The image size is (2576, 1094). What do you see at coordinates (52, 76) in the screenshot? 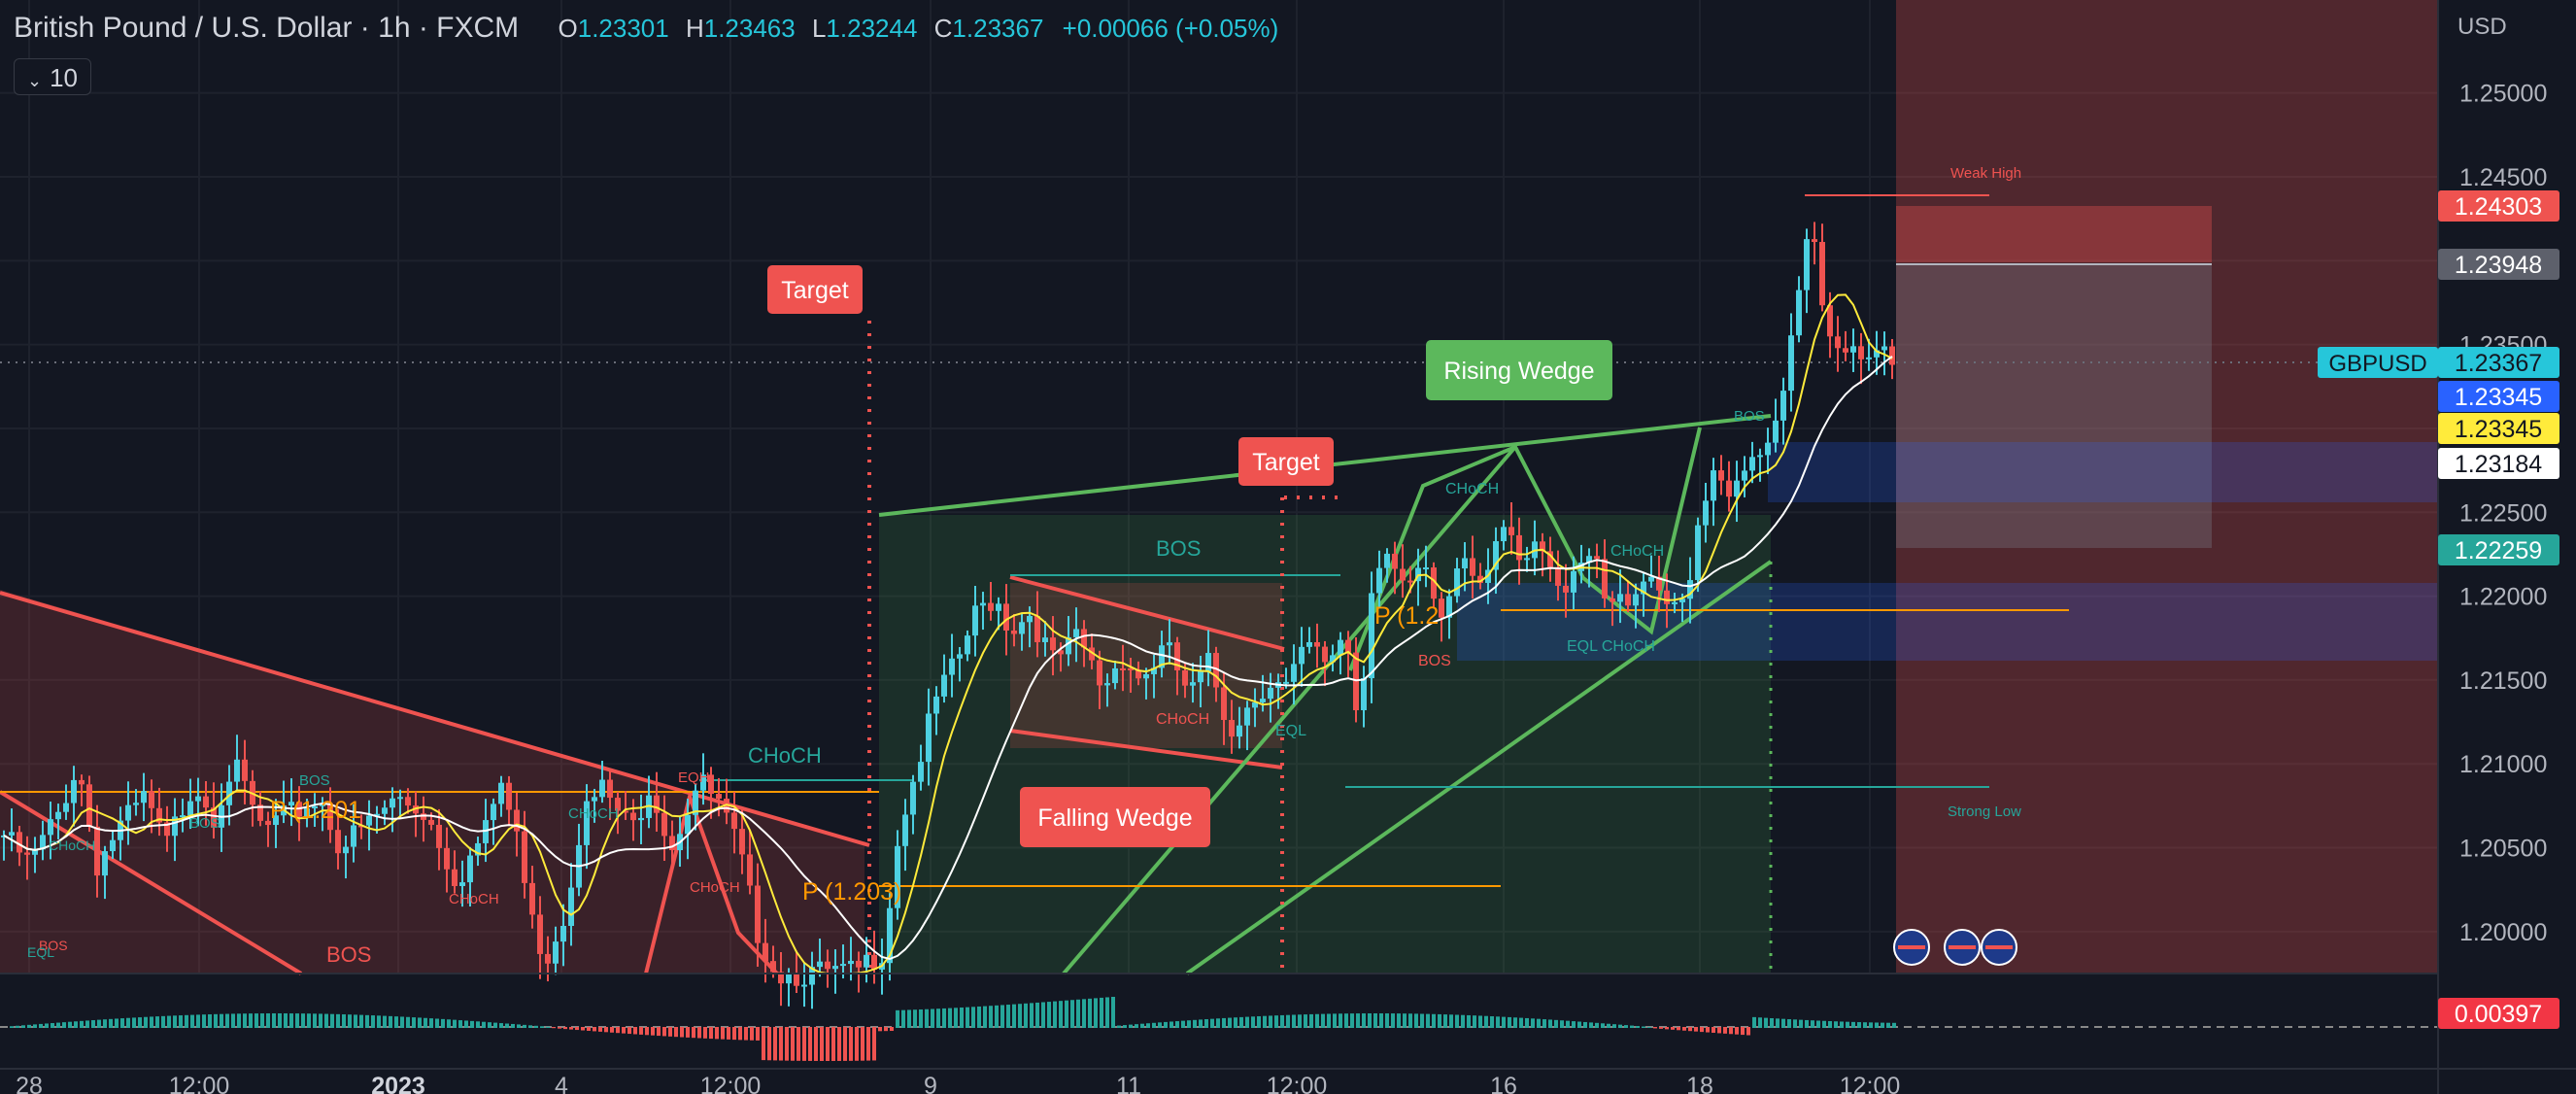
I see `indicators-toggle-button: ⌄ 10` at bounding box center [52, 76].